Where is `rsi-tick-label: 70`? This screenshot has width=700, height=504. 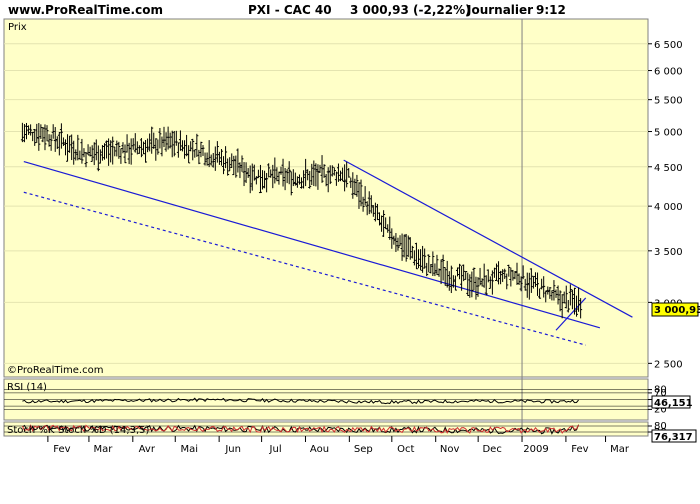
rsi-tick-label: 70 is located at coordinates (660, 393).